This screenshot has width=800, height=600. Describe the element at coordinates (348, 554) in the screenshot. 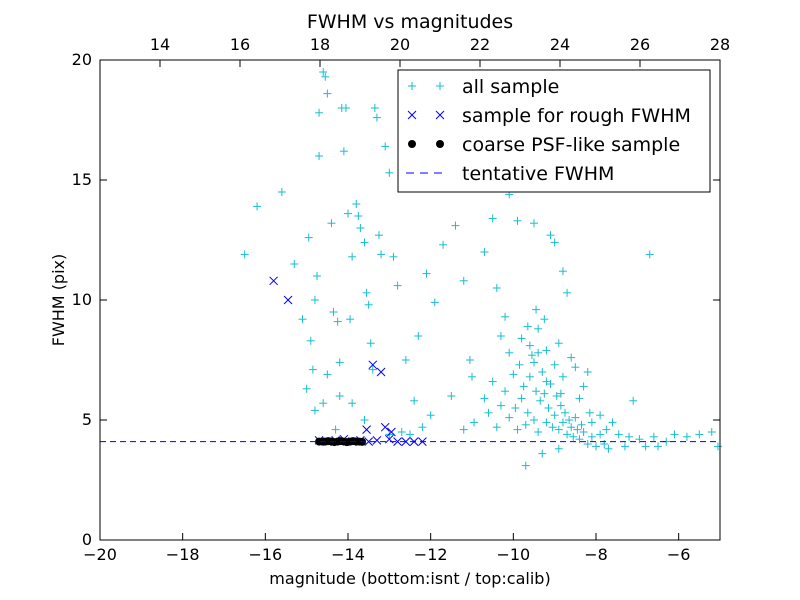

I see `x-tick-label: −14` at that location.